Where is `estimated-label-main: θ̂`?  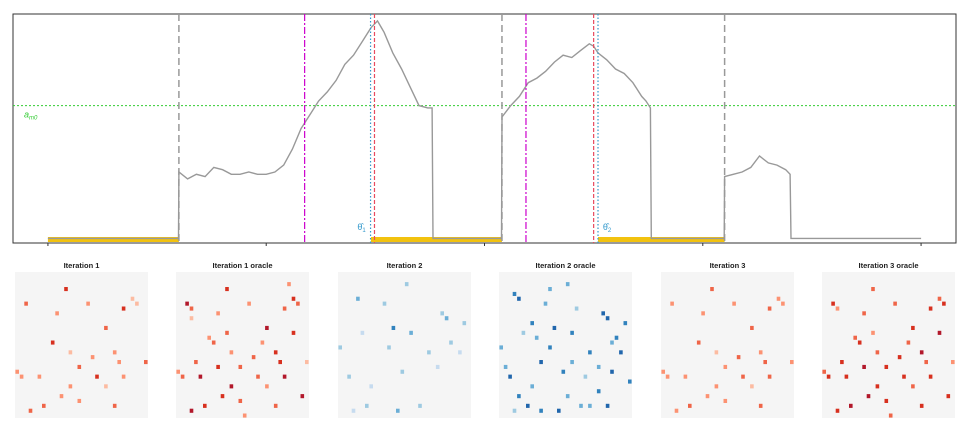
estimated-label-main: θ̂ is located at coordinates (360, 227).